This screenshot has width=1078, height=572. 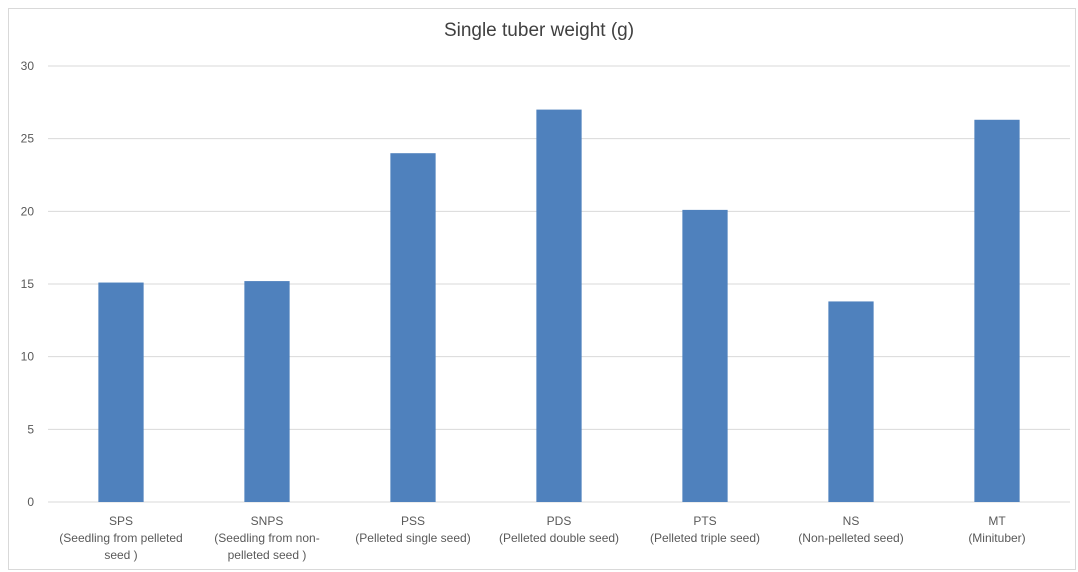 I want to click on y-tick-label: 20, so click(x=28, y=211).